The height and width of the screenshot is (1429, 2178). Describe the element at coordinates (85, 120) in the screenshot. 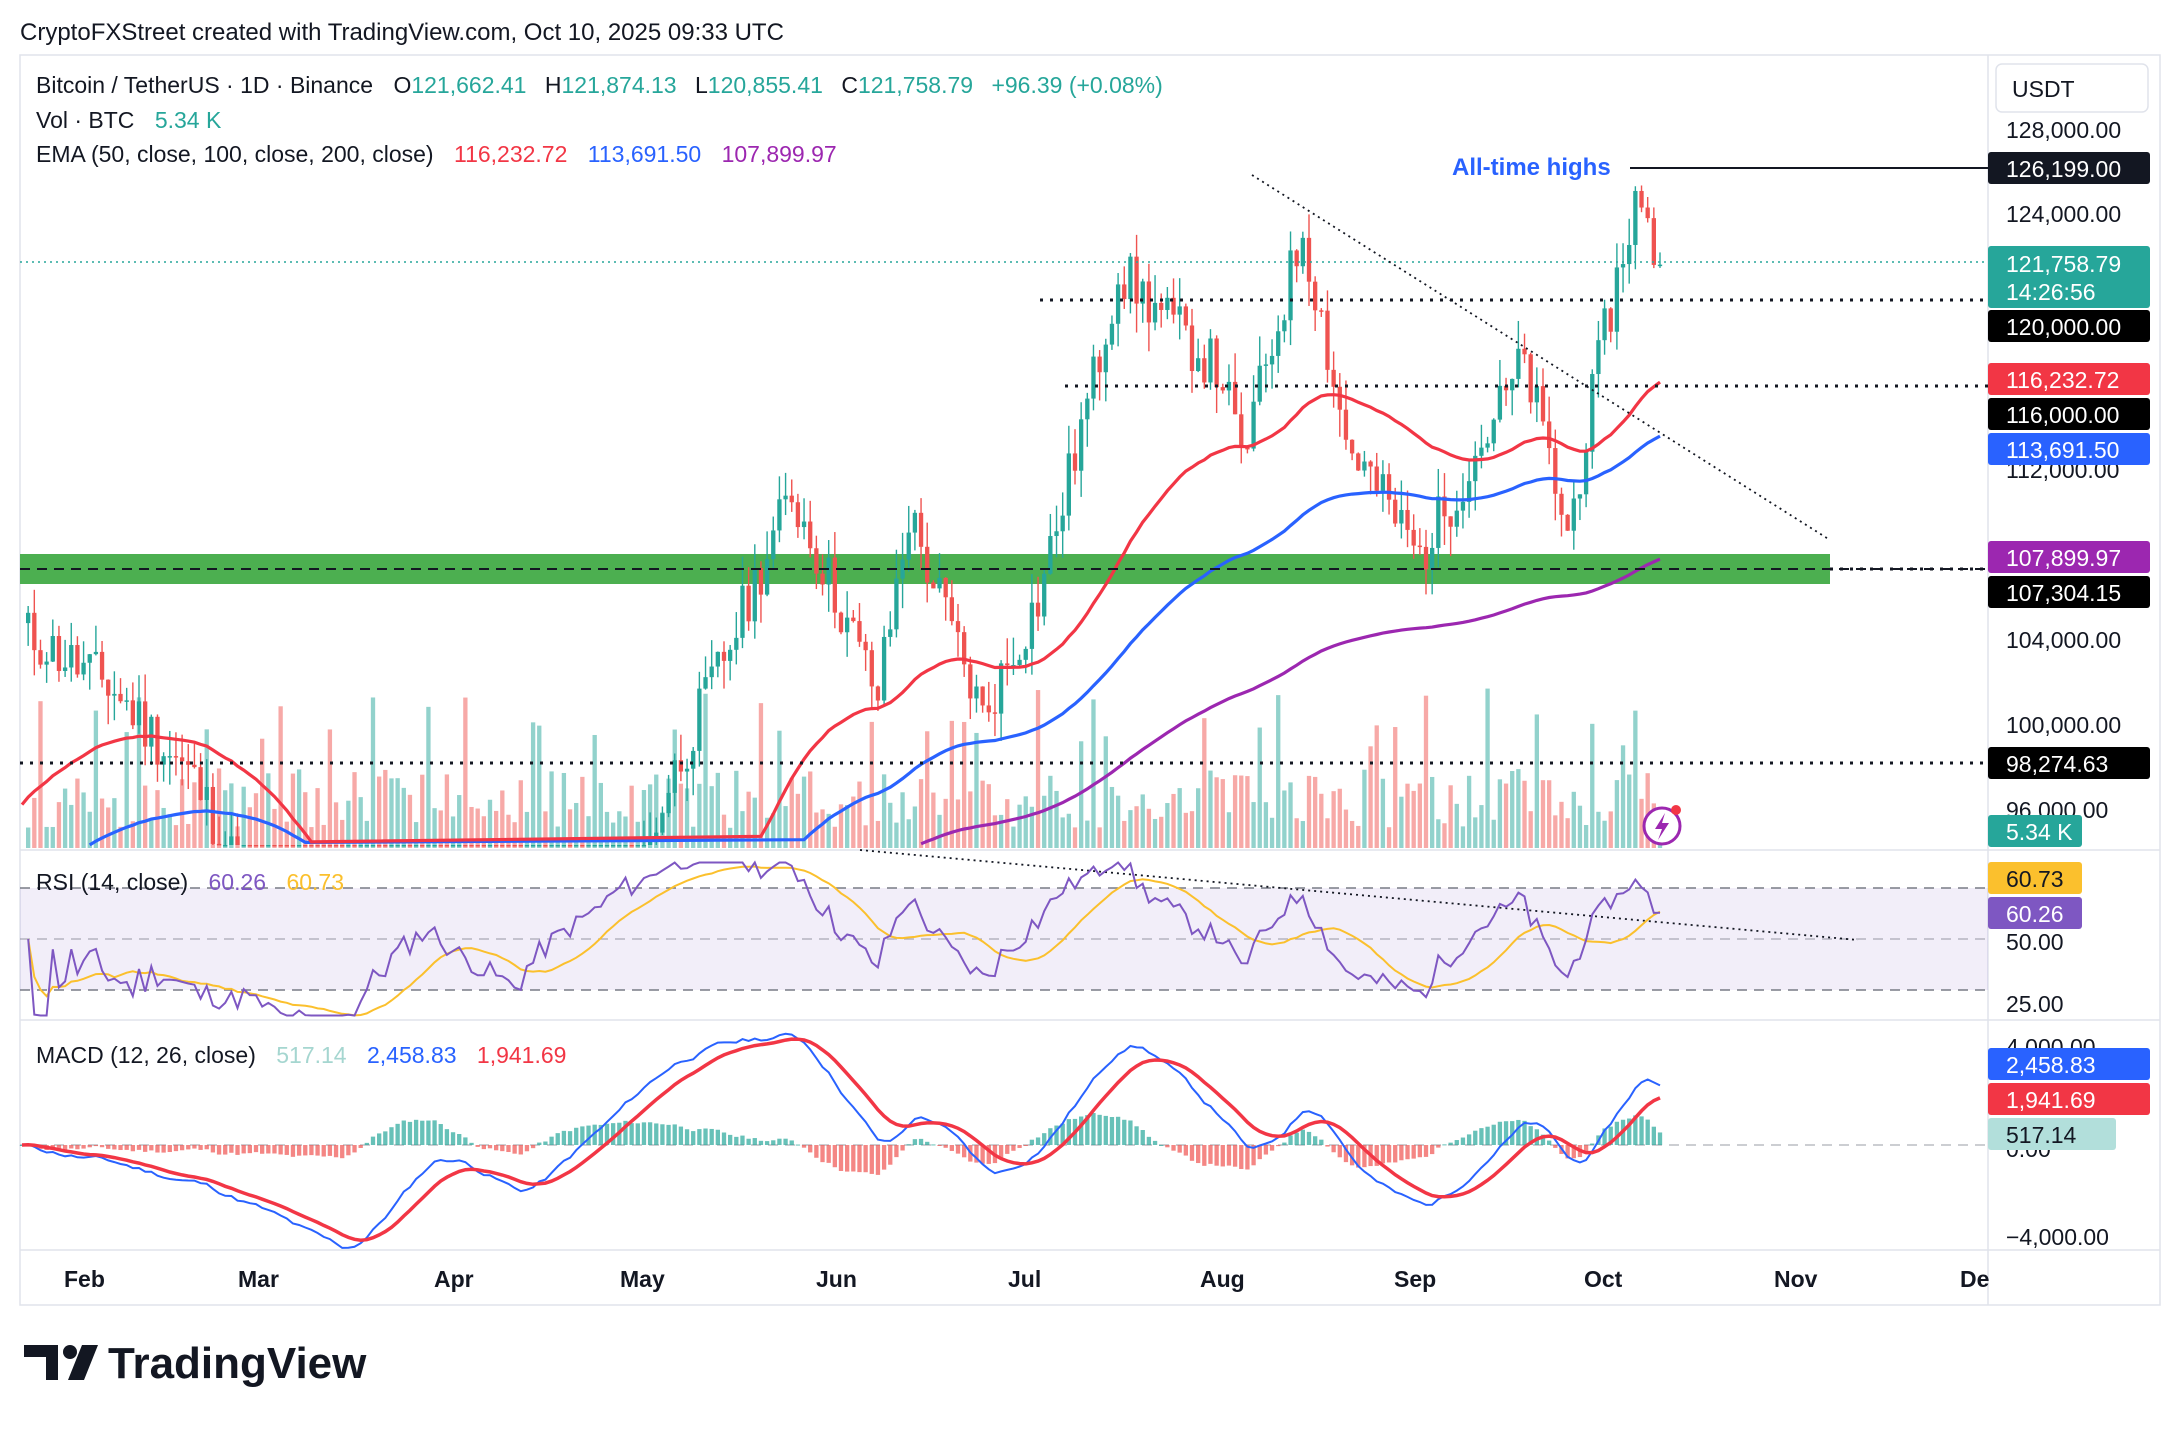

I see `volume-legend-label: Vol · BTC` at that location.